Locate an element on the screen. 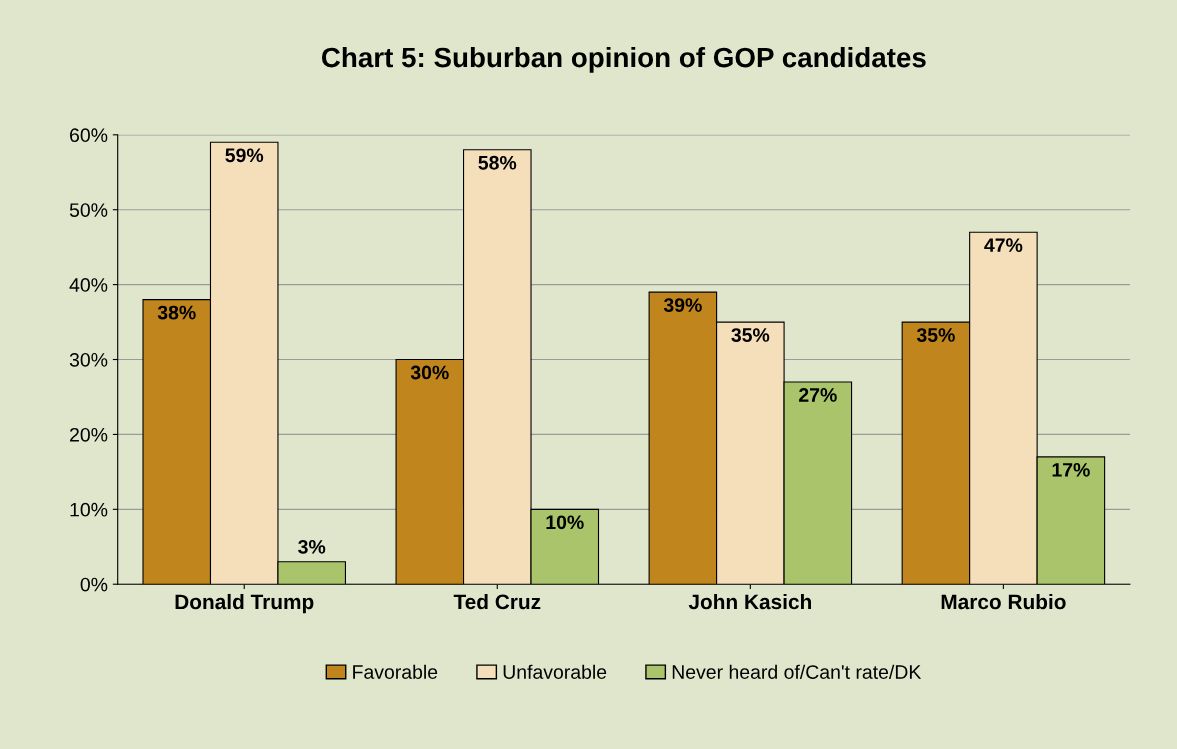 Image resolution: width=1177 pixels, height=749 pixels. data-label: 3% is located at coordinates (312, 546).